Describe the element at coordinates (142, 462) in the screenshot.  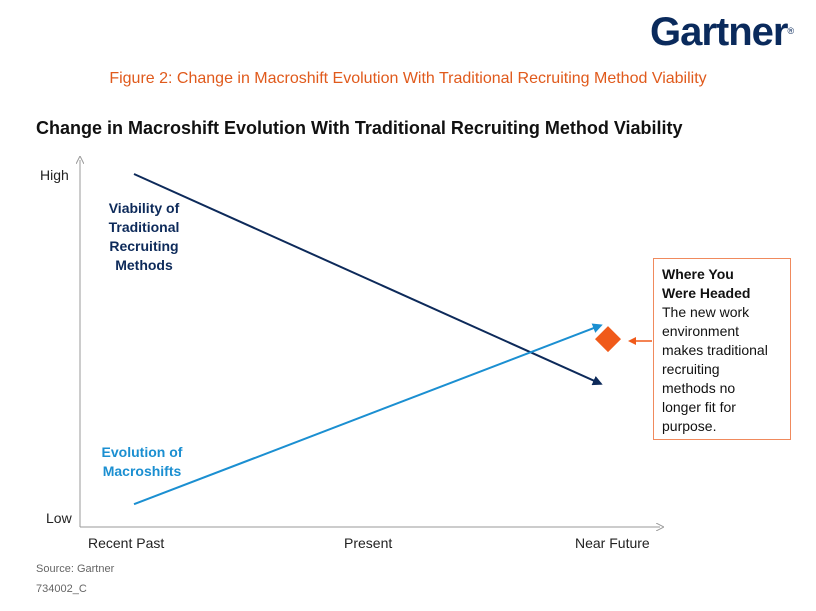
I see `series-label-macroshifts: Evolution of Macroshifts` at that location.